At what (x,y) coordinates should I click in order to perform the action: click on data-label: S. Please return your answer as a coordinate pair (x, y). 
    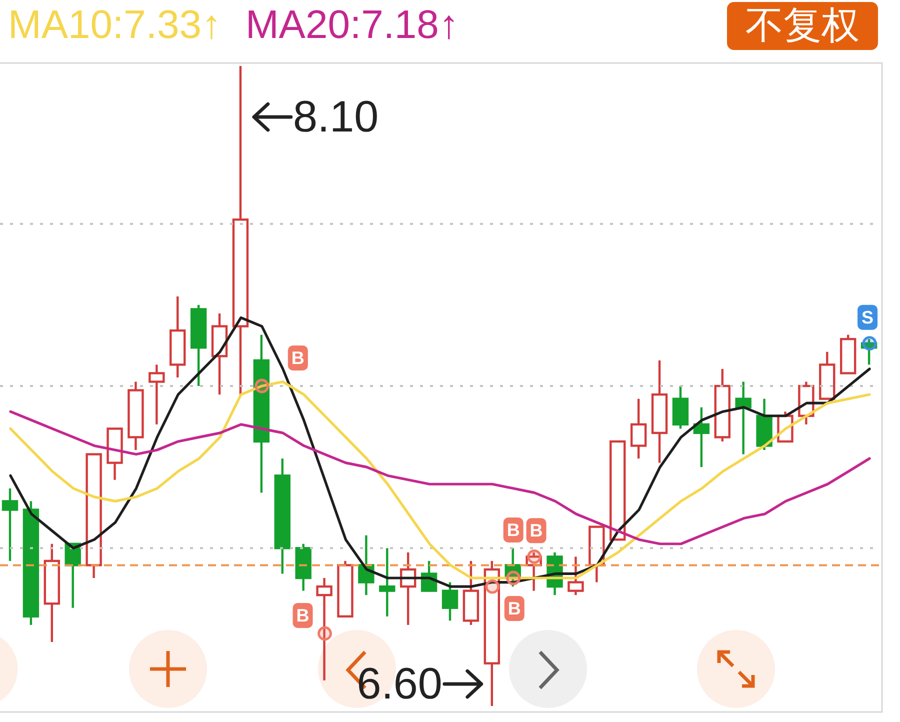
    Looking at the image, I should click on (868, 317).